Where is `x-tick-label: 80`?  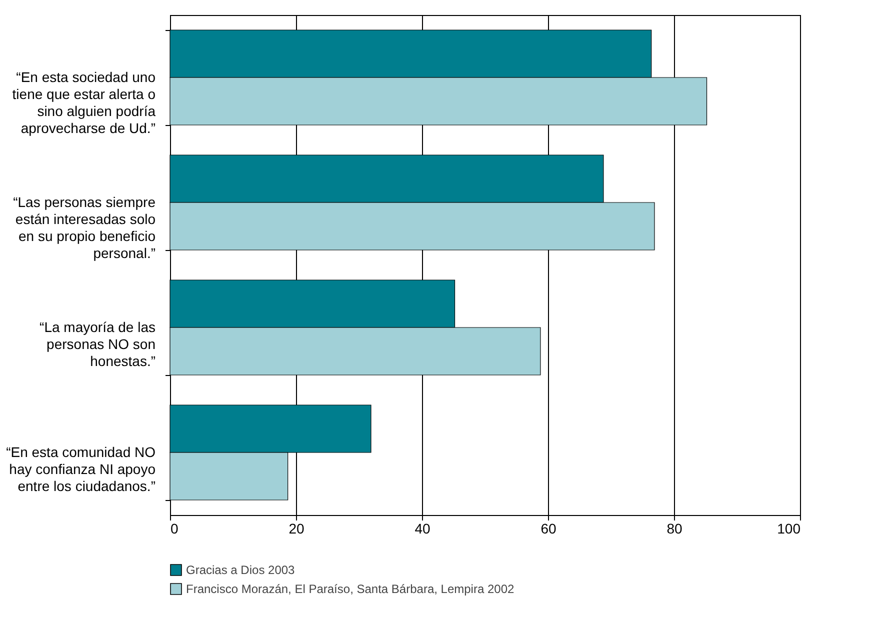 x-tick-label: 80 is located at coordinates (674, 528).